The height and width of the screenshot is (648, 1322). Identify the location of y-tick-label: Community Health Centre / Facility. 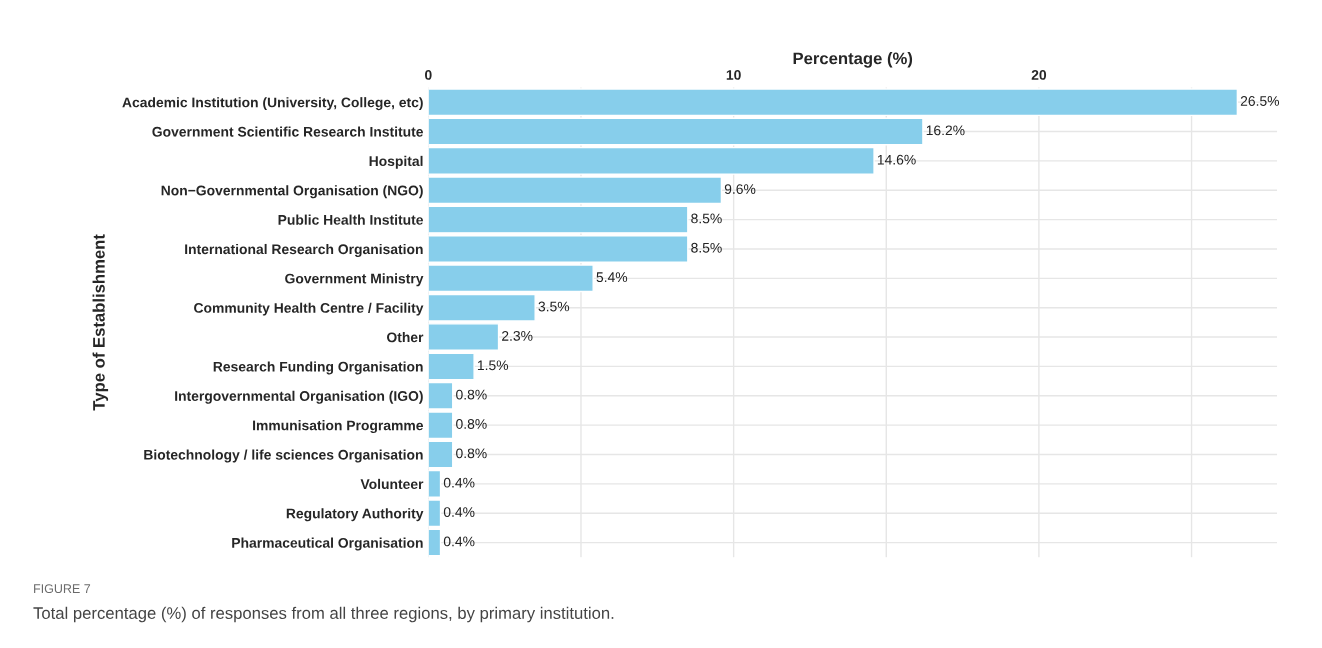
(309, 309).